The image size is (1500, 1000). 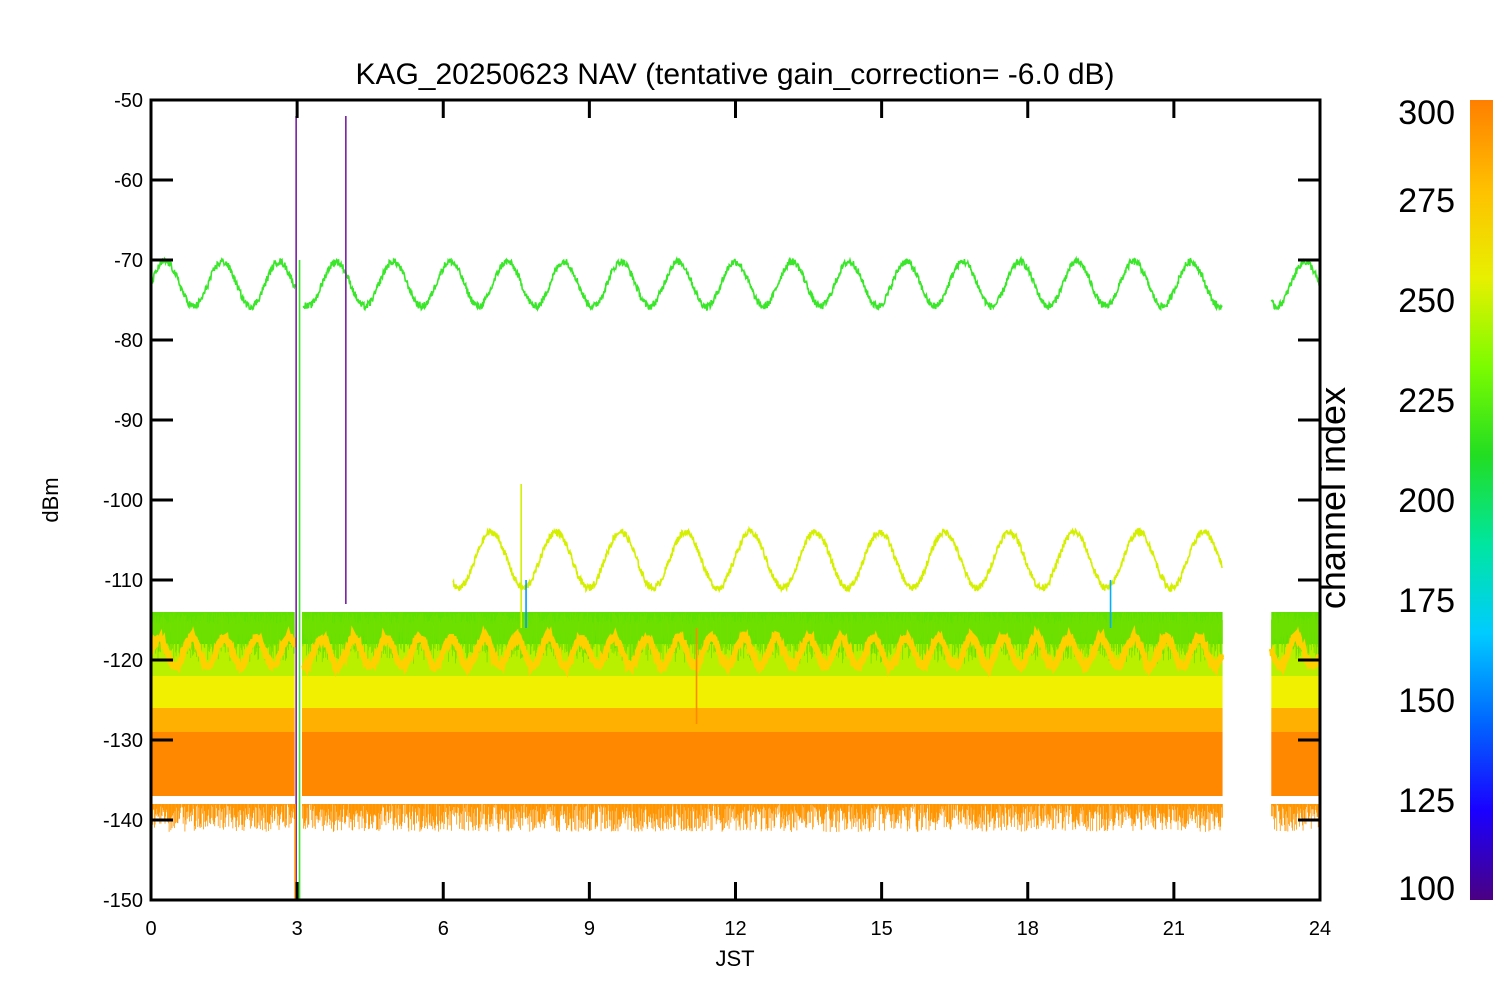 I want to click on y-axis-label: dBm, so click(x=50, y=499).